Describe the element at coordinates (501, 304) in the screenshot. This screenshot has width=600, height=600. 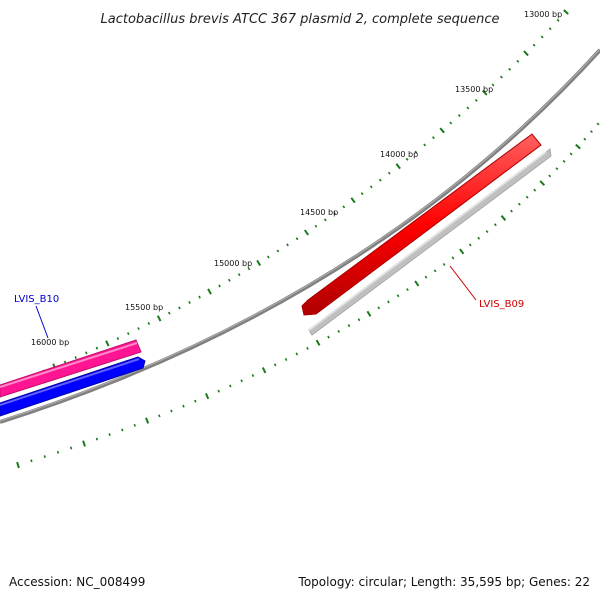
I see `gene-label-lvis-b09: LVIS_B09` at that location.